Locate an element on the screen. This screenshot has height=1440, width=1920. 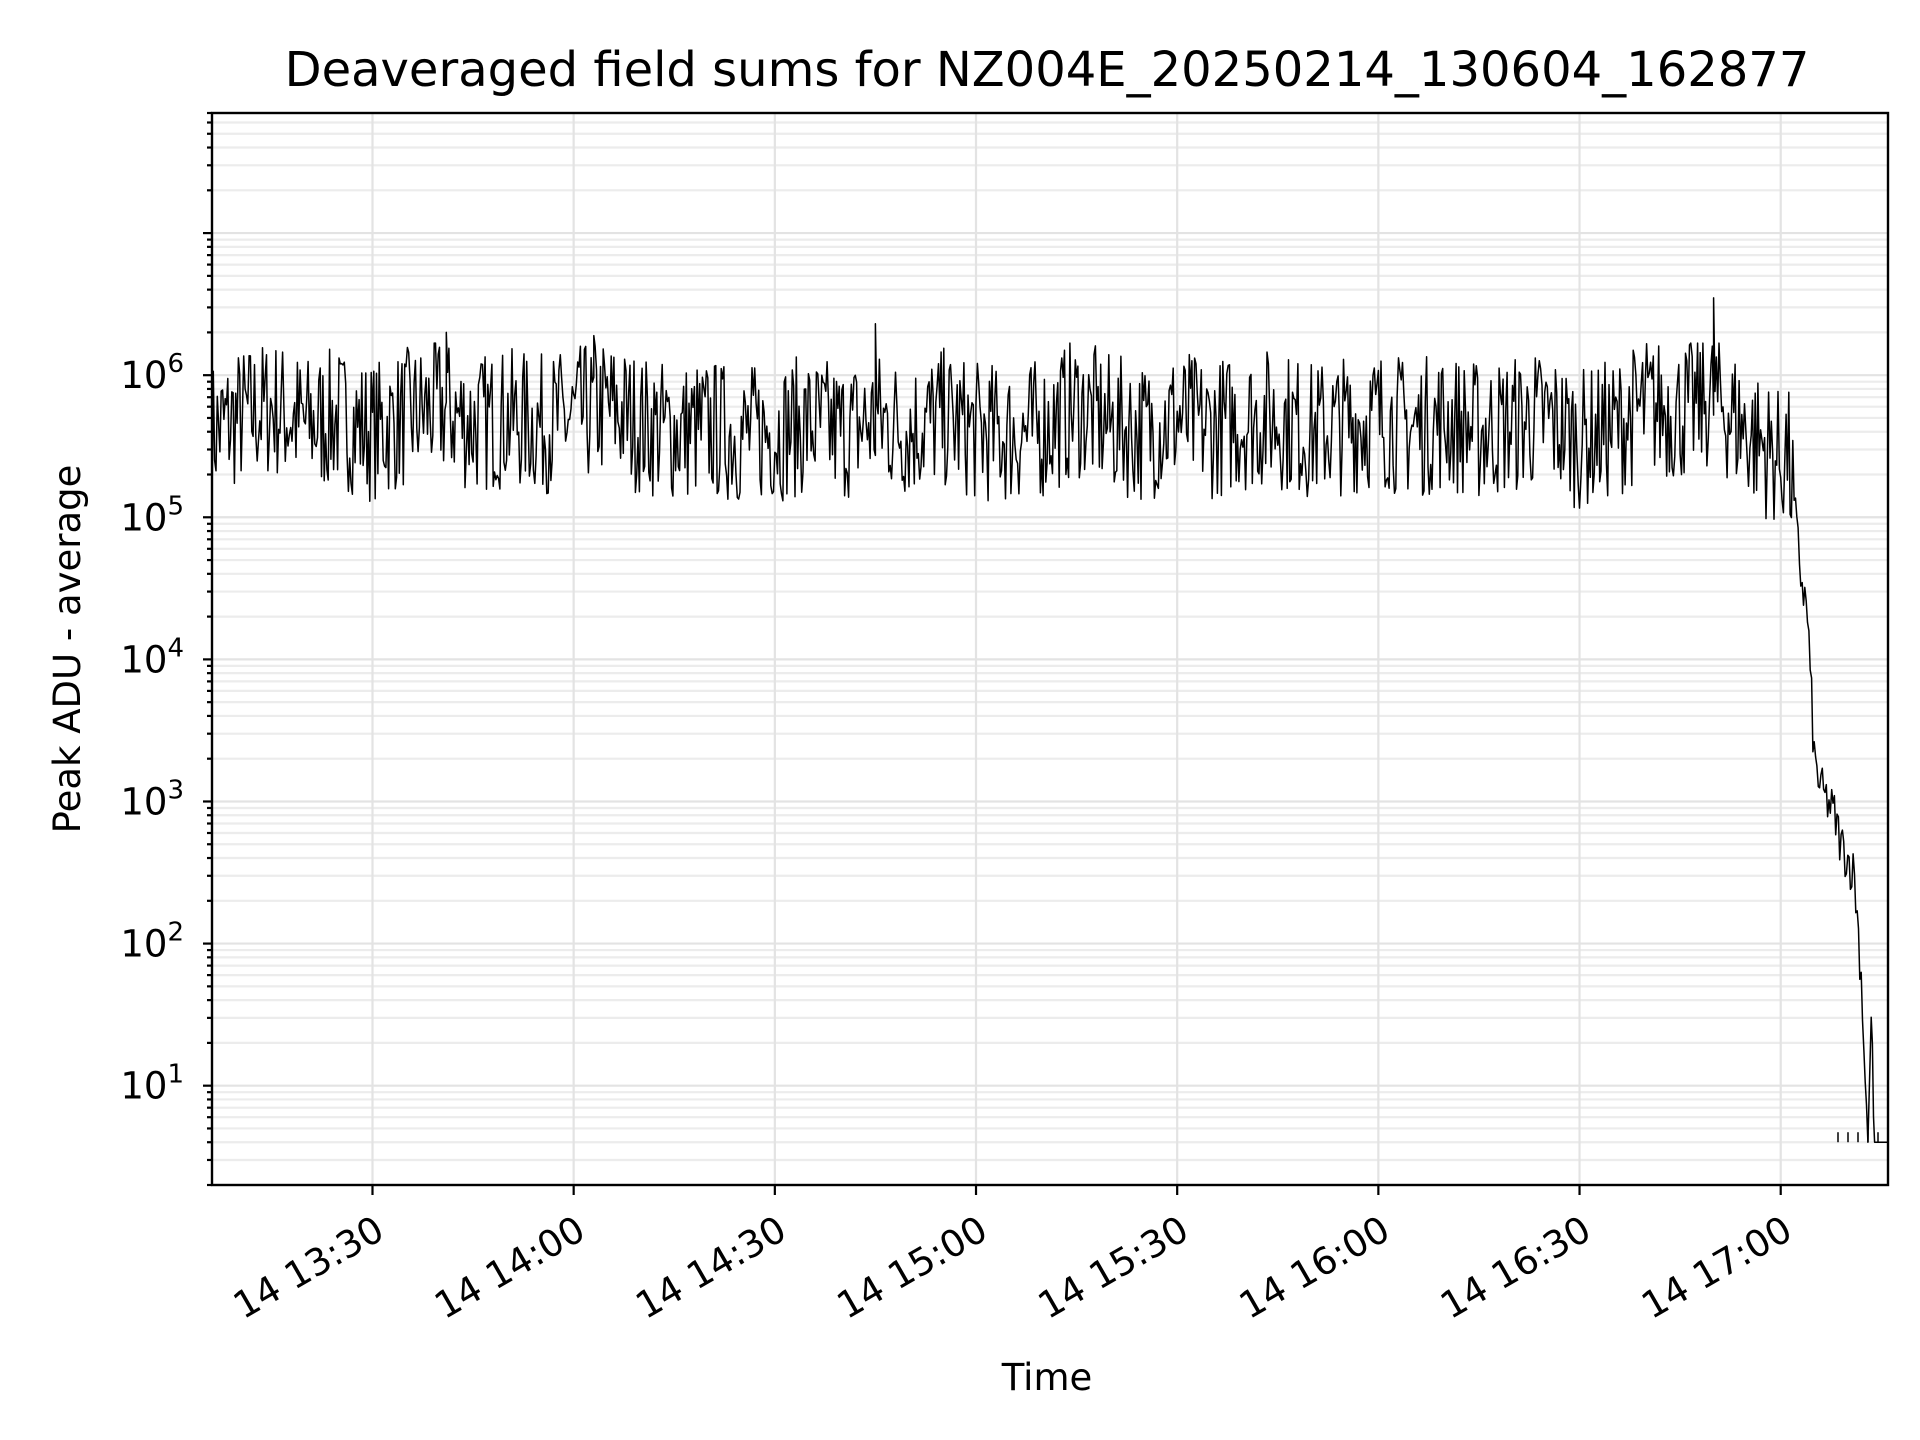
x-tick-label: 14 14:30 is located at coordinates (711, 1268).